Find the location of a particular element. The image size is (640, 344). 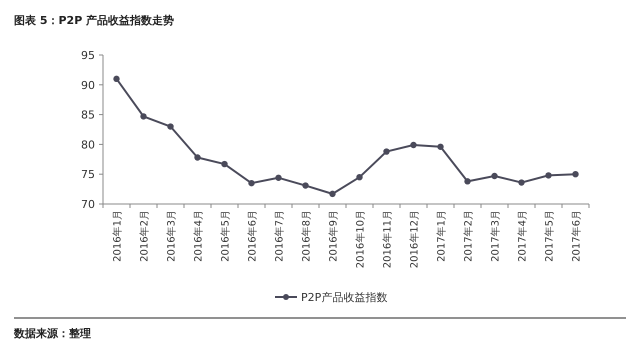

legend-label: P2P产品收益指数 is located at coordinates (344, 297).